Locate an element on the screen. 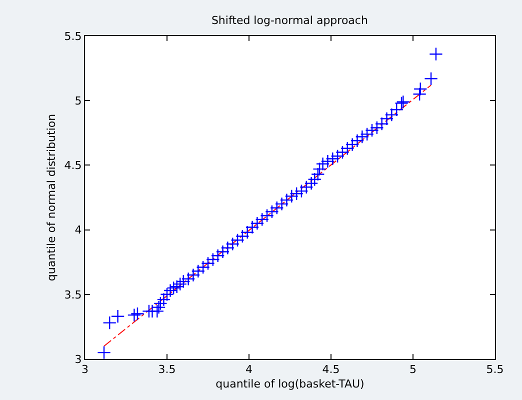 The height and width of the screenshot is (400, 522). chart-title: Shifted log-normal approach is located at coordinates (289, 20).